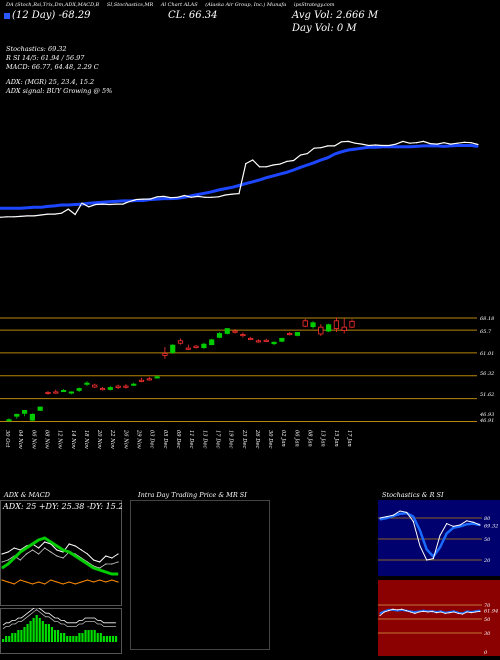 This screenshot has width=500, height=660. Describe the element at coordinates (430, 612) in the screenshot. I see `rsi-series-line` at that location.